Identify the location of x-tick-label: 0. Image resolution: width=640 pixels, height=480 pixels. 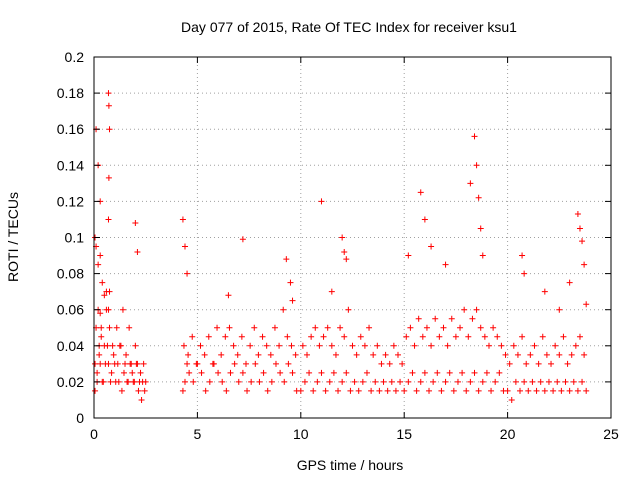
(94, 434).